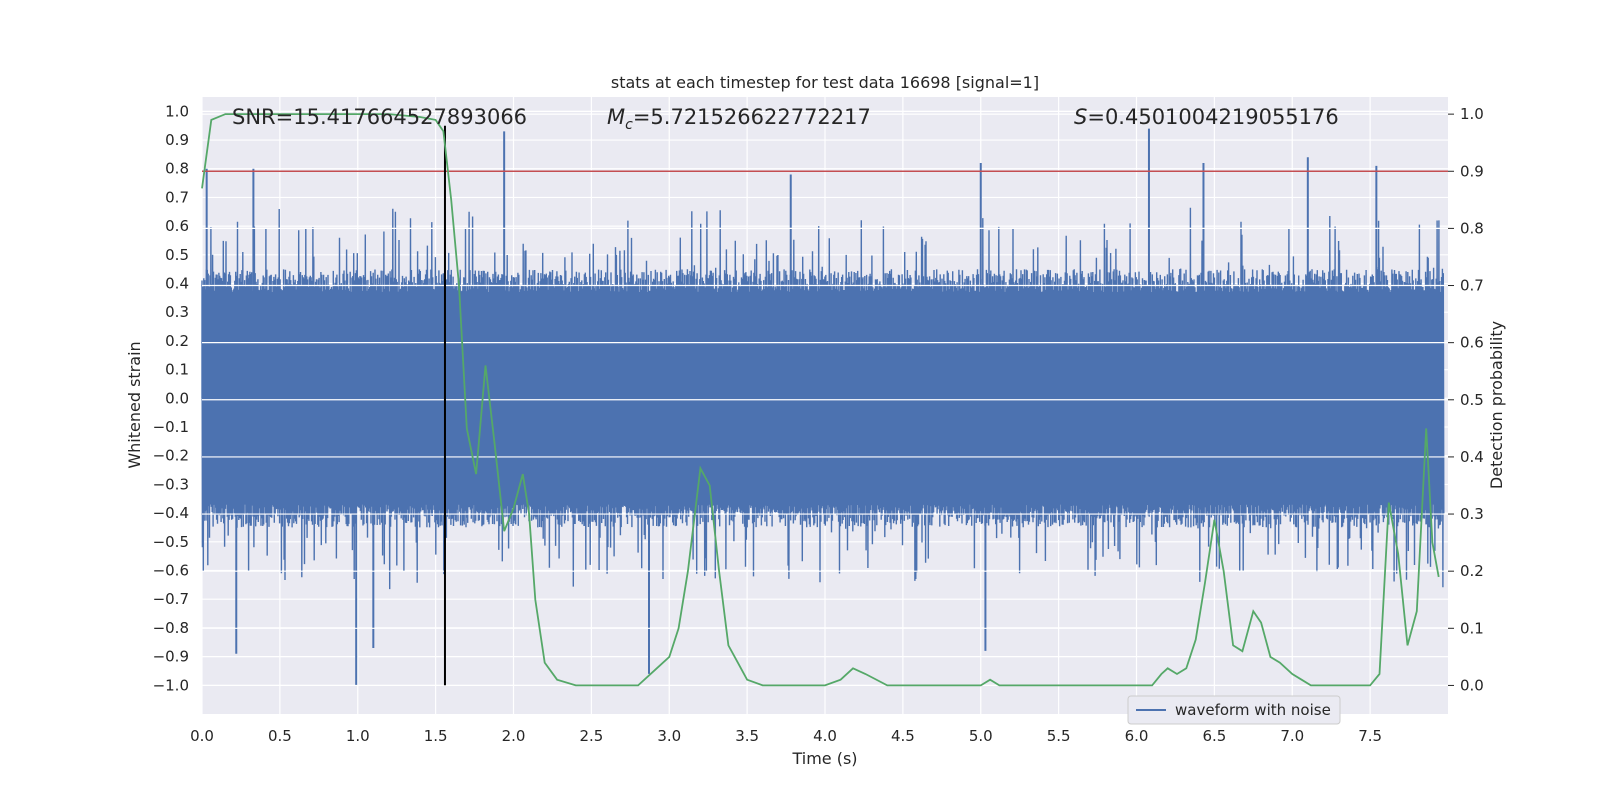  Describe the element at coordinates (177, 140) in the screenshot. I see `y-left-tick-label: 0.9` at that location.